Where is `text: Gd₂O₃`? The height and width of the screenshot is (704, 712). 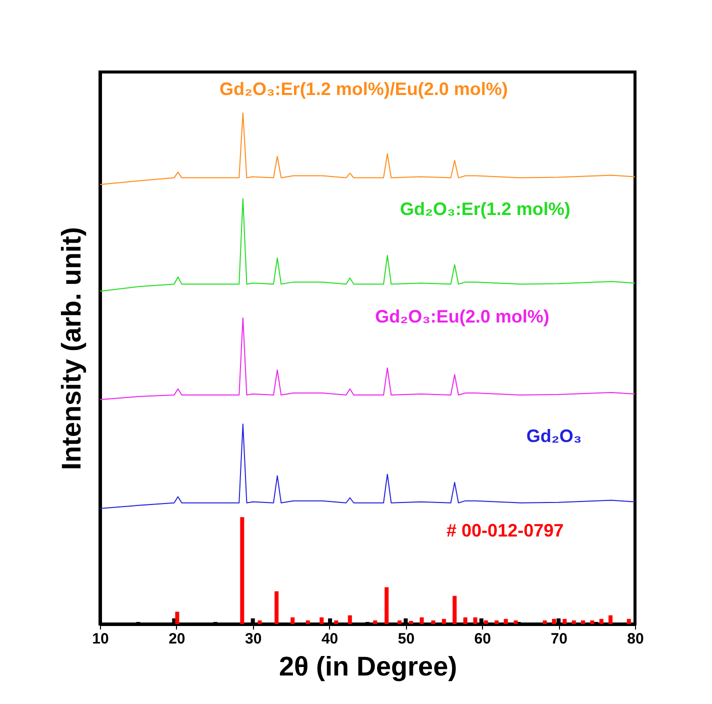 text: Gd₂O₃ is located at coordinates (554, 436).